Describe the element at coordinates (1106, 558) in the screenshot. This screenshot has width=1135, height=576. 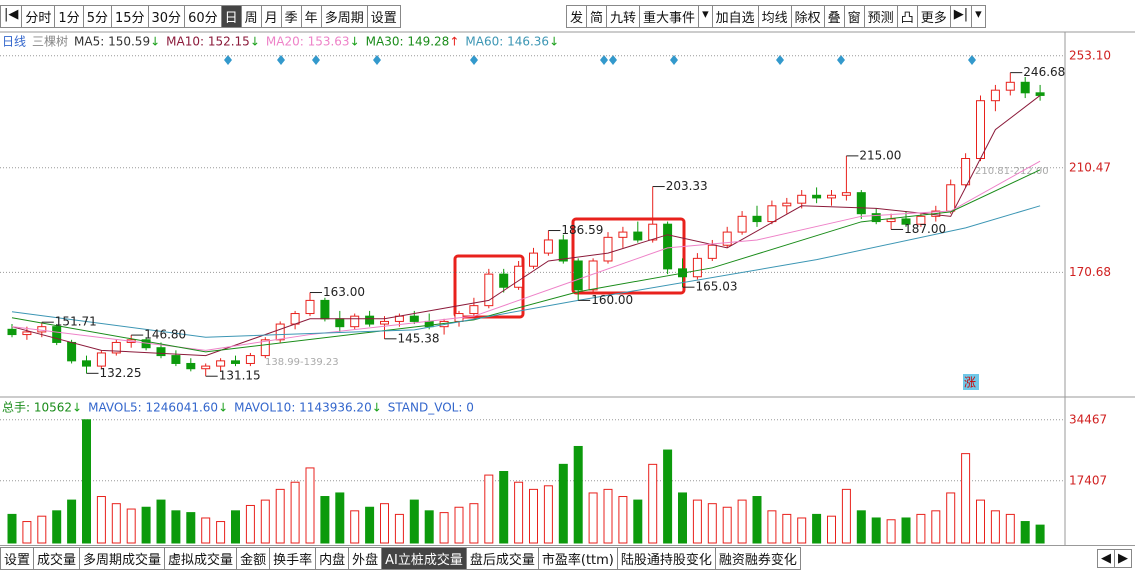
I see `tab-arrow: ◀` at that location.